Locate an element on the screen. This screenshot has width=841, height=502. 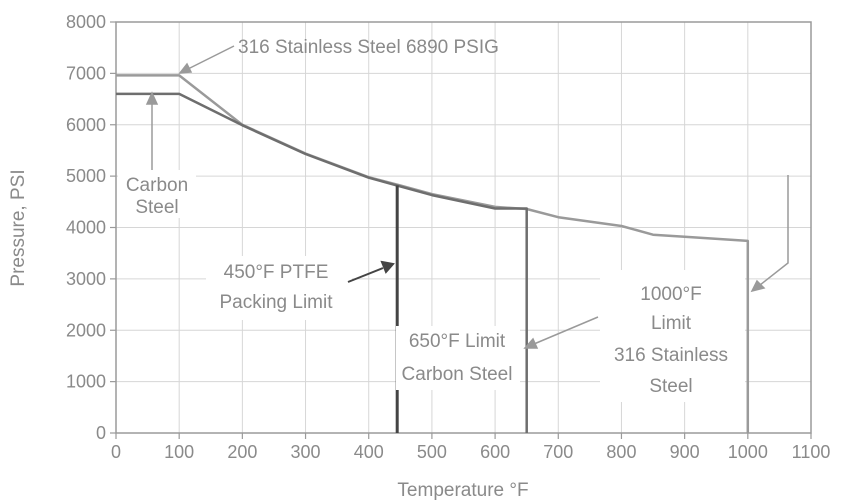
x-tick-label: 600 is located at coordinates (495, 452).